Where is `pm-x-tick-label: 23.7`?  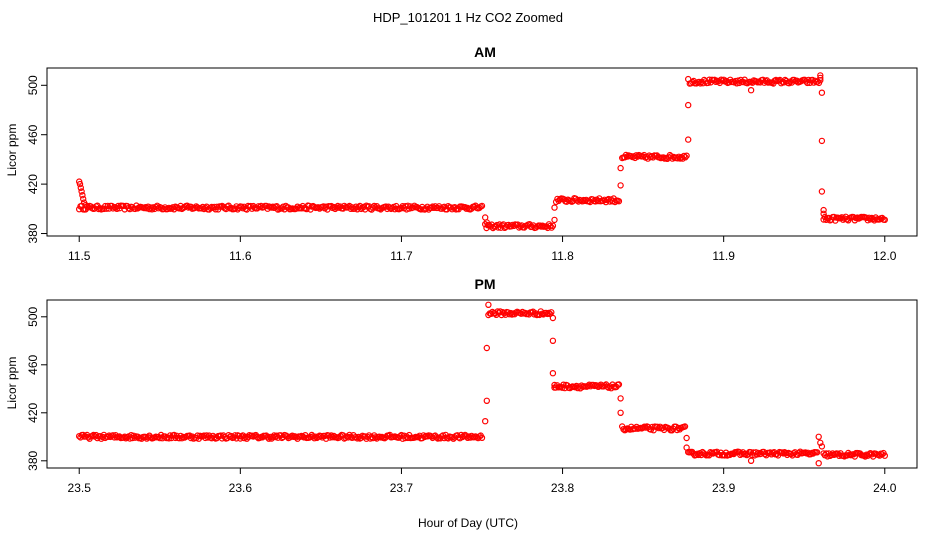 pm-x-tick-label: 23.7 is located at coordinates (402, 488).